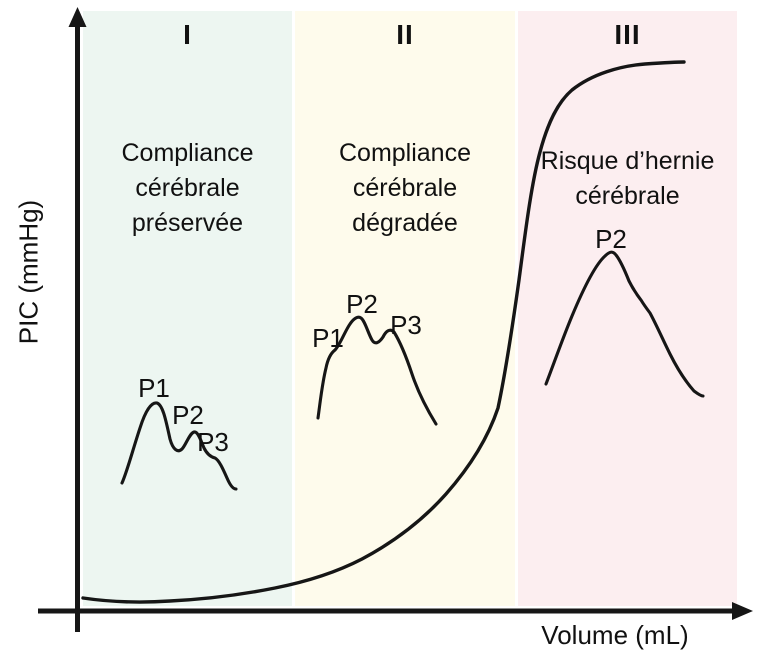 This screenshot has width=764, height=665. I want to click on zone-1-p2-label: P2, so click(188, 415).